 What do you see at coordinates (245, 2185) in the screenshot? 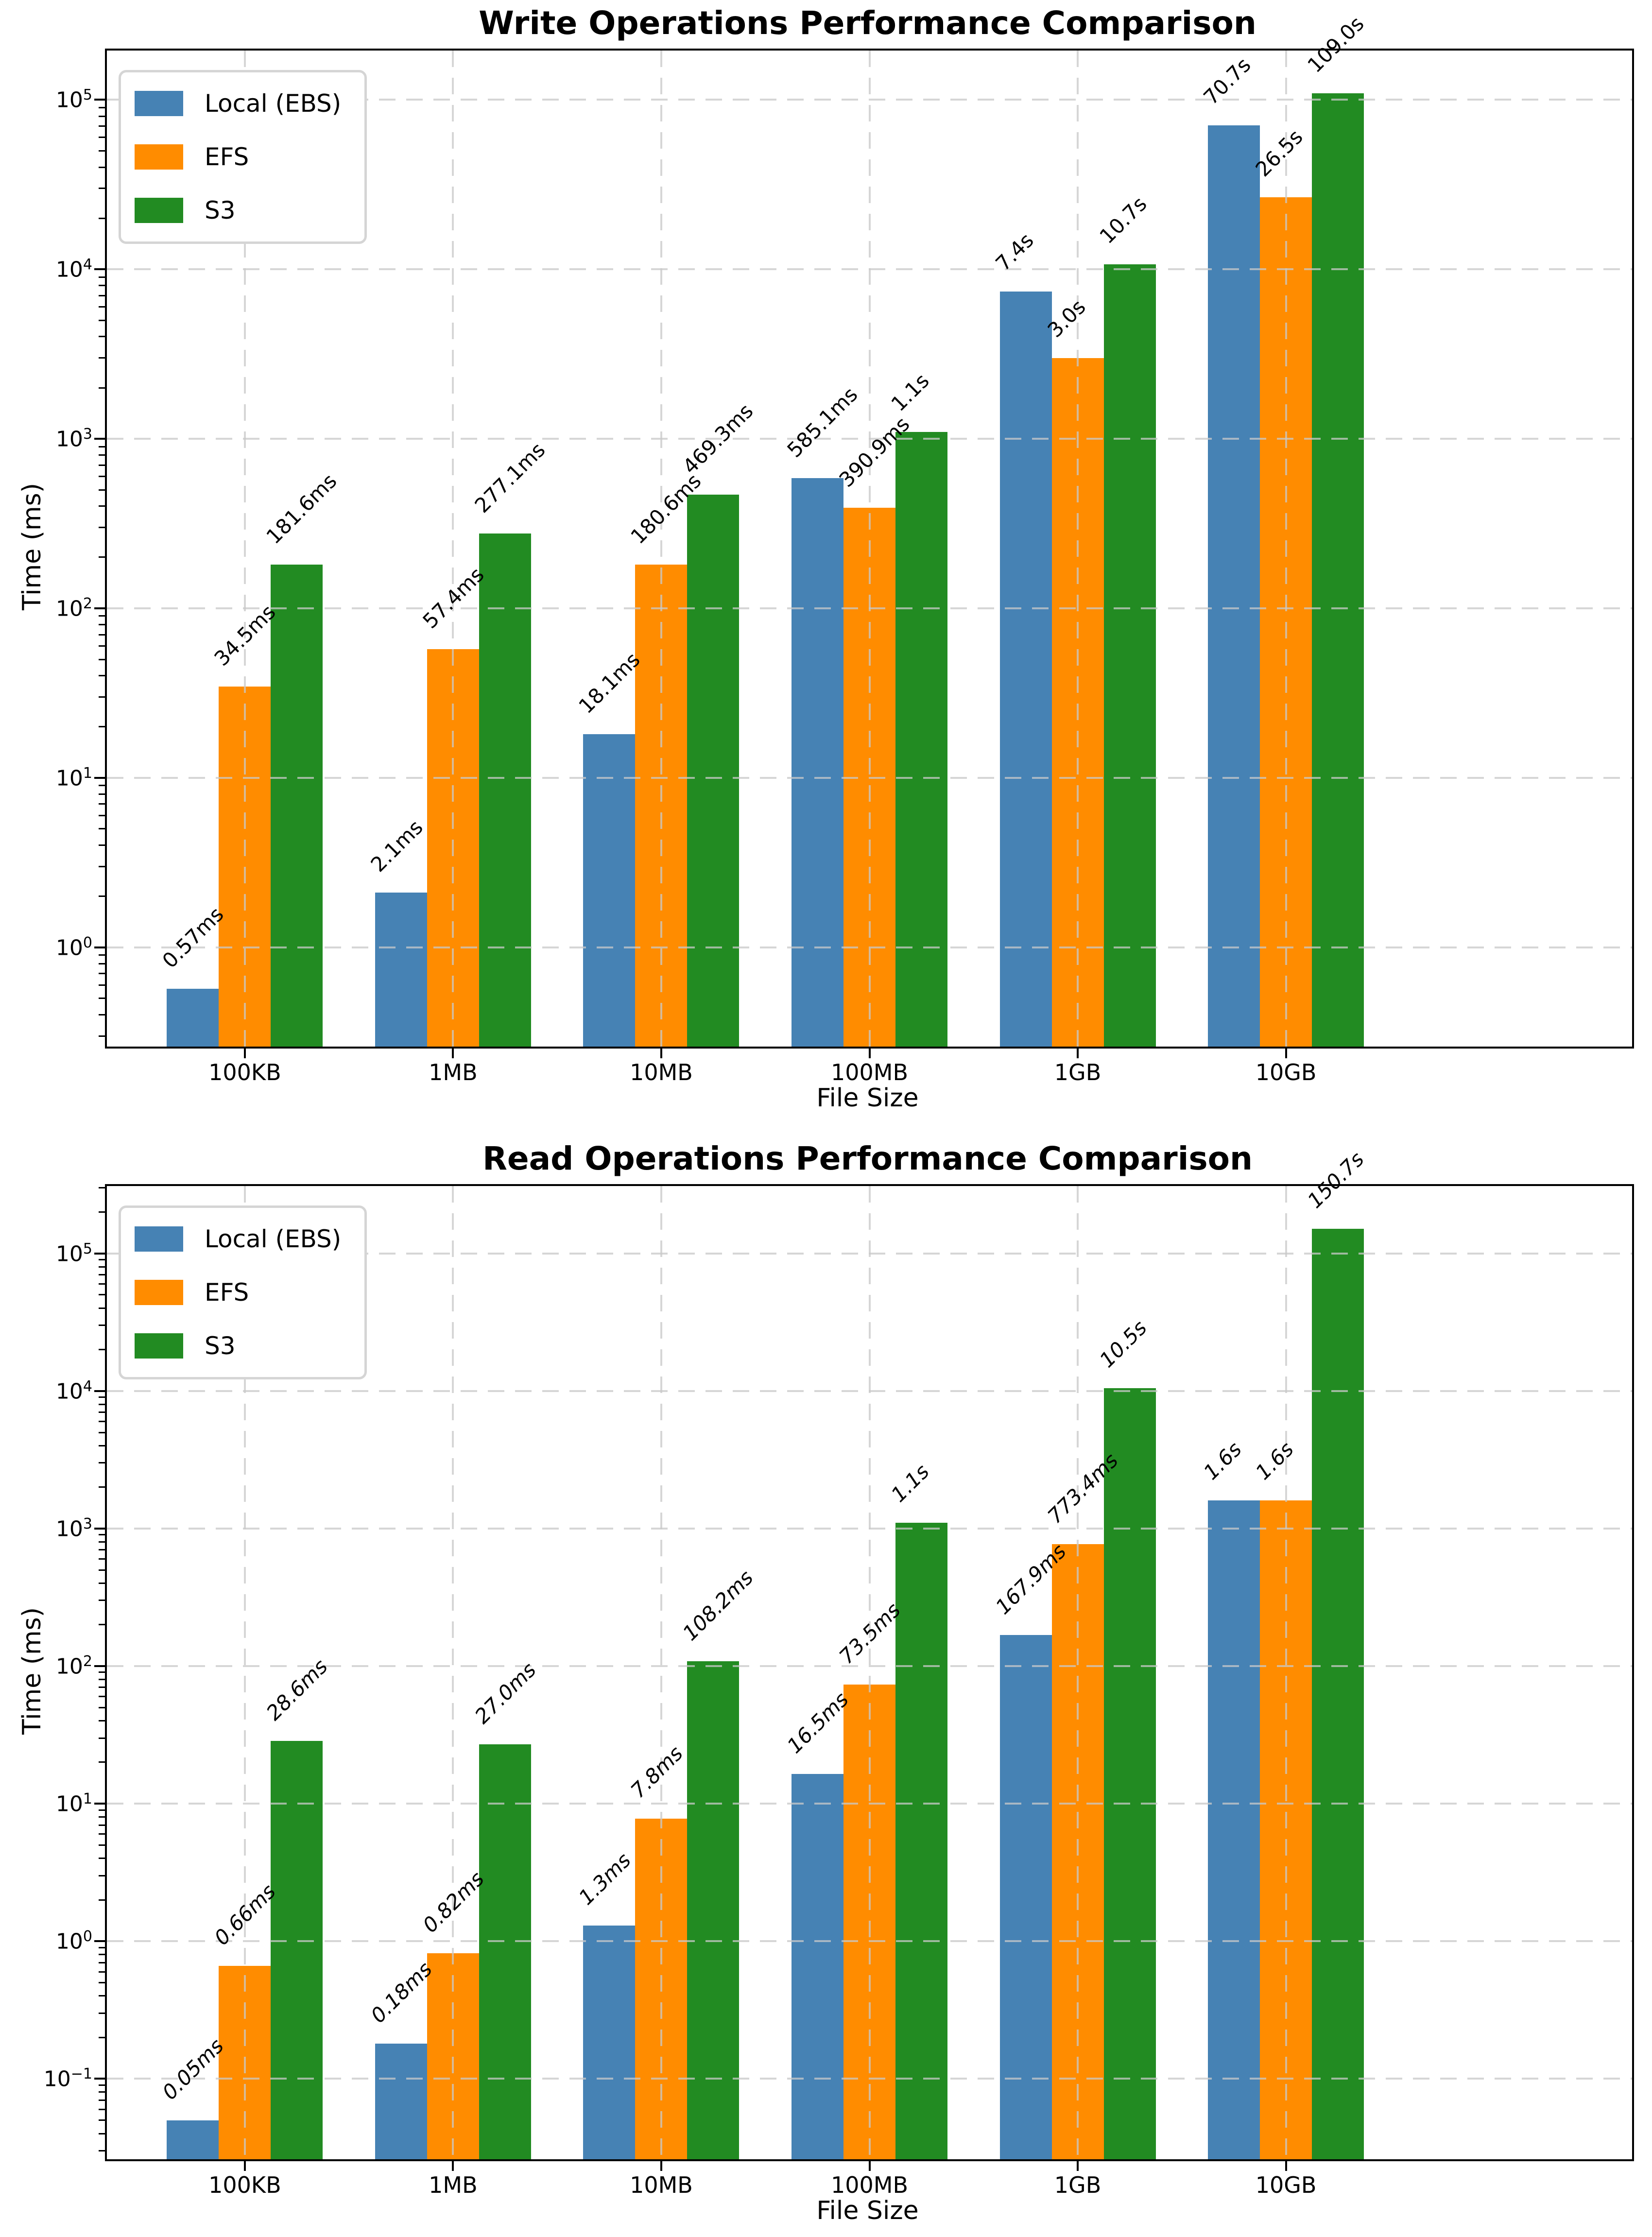
I see `x-tick-label: 100KB` at bounding box center [245, 2185].